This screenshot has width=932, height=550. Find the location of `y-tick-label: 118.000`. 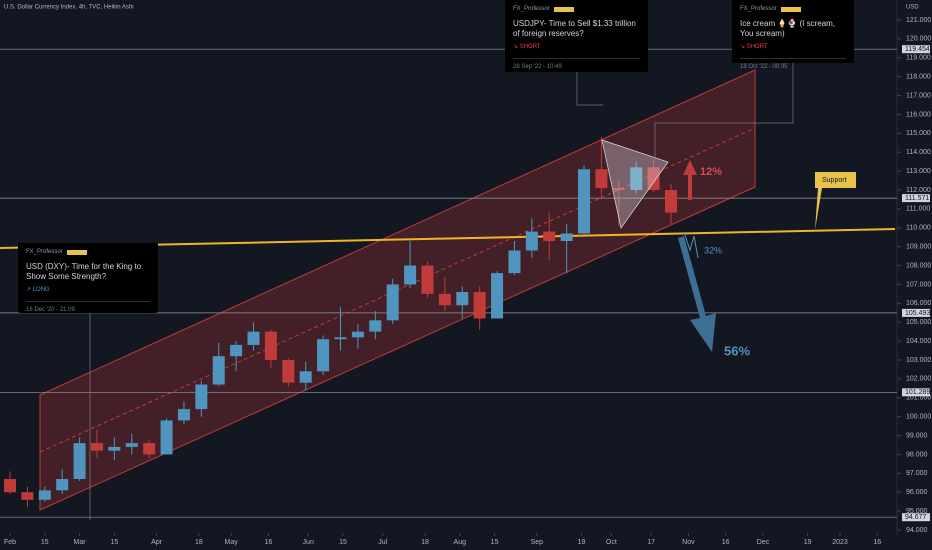

y-tick-label: 118.000 is located at coordinates (918, 77).